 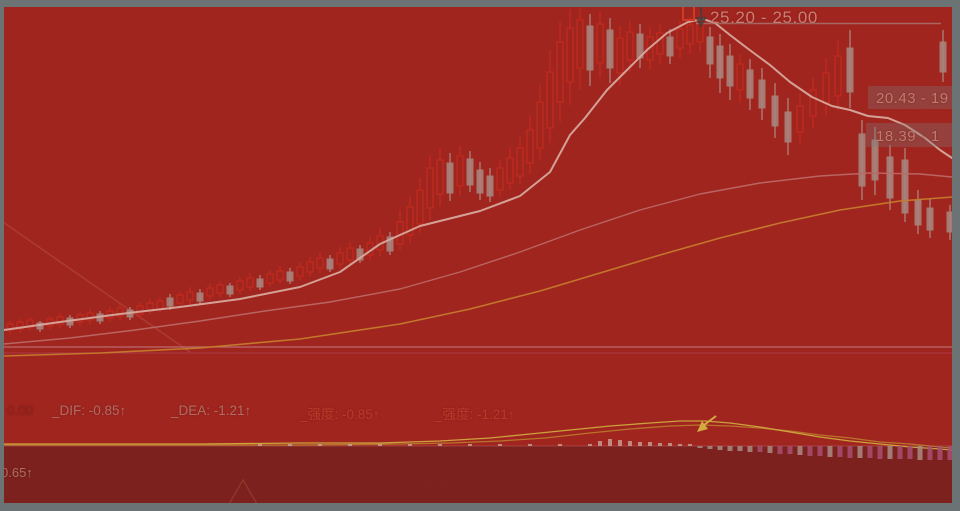 What do you see at coordinates (2, 255) in the screenshot?
I see `window-border-left` at bounding box center [2, 255].